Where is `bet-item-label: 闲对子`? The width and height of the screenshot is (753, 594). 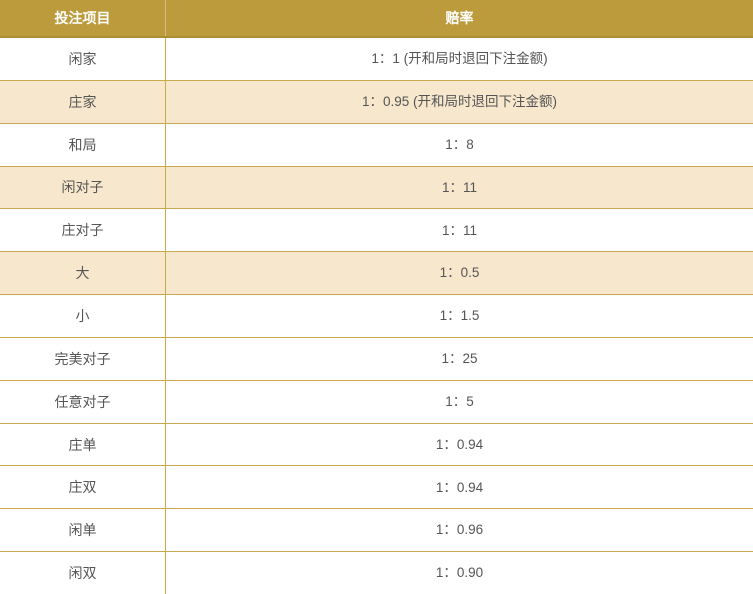 bet-item-label: 闲对子 is located at coordinates (83, 187).